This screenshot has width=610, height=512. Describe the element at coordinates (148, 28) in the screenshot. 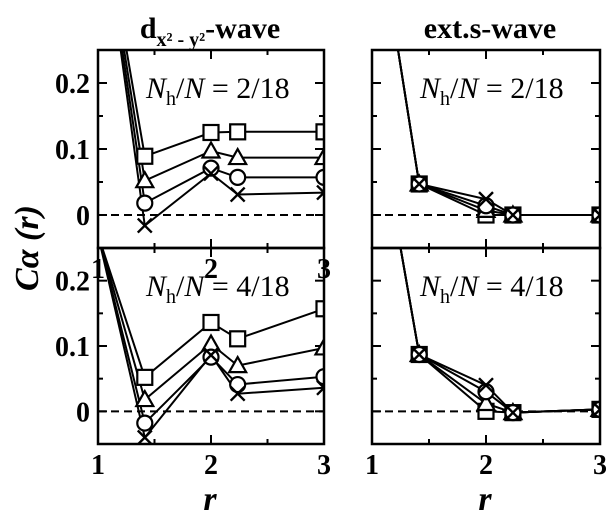

I see `title-dwave-main: d` at that location.